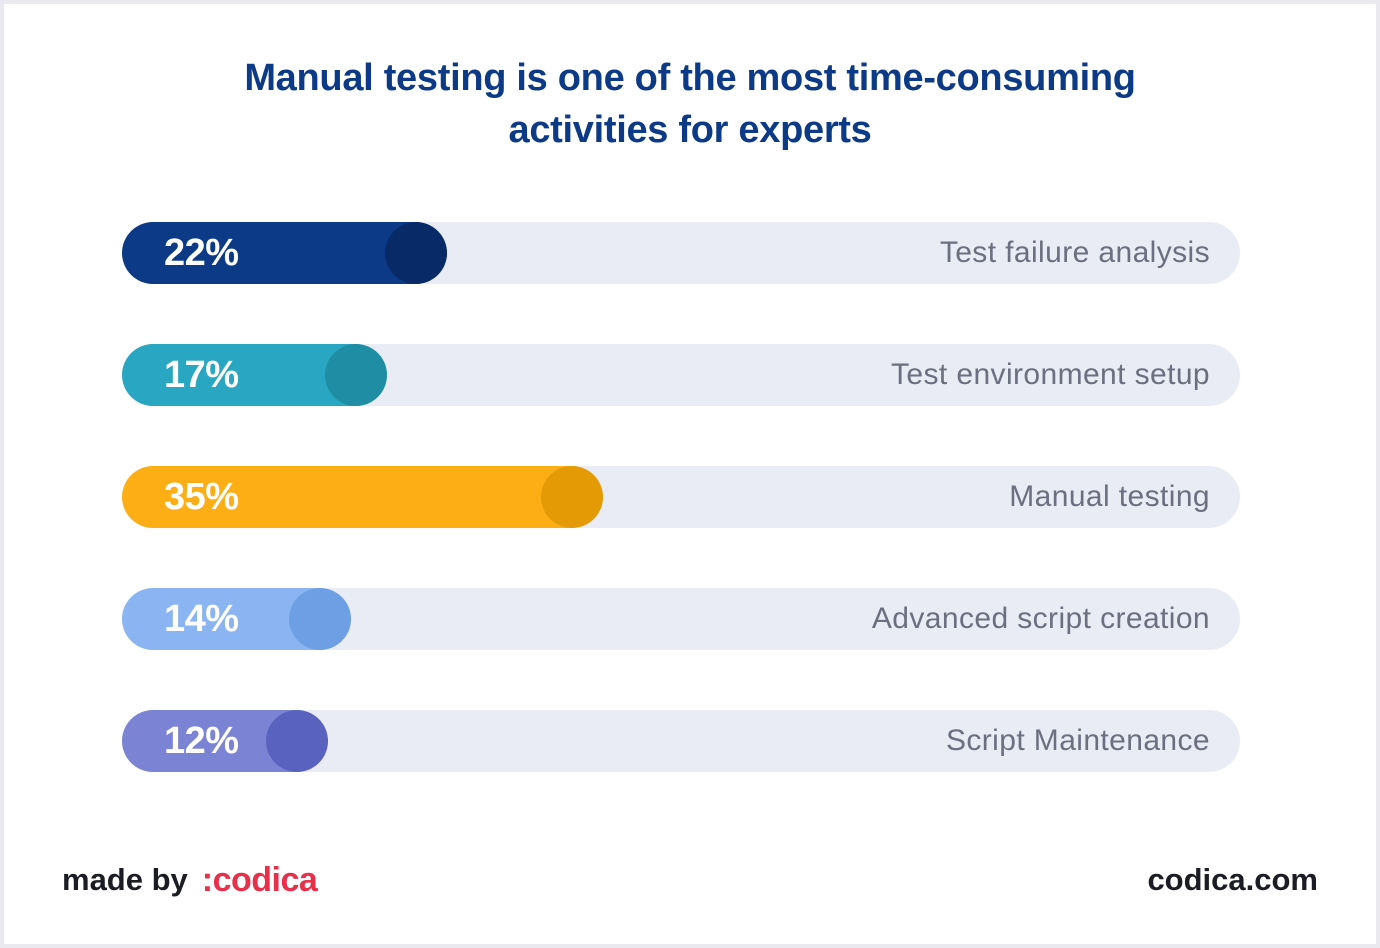 The image size is (1380, 948). What do you see at coordinates (1109, 496) in the screenshot?
I see `bar-category-label: Manual testing` at bounding box center [1109, 496].